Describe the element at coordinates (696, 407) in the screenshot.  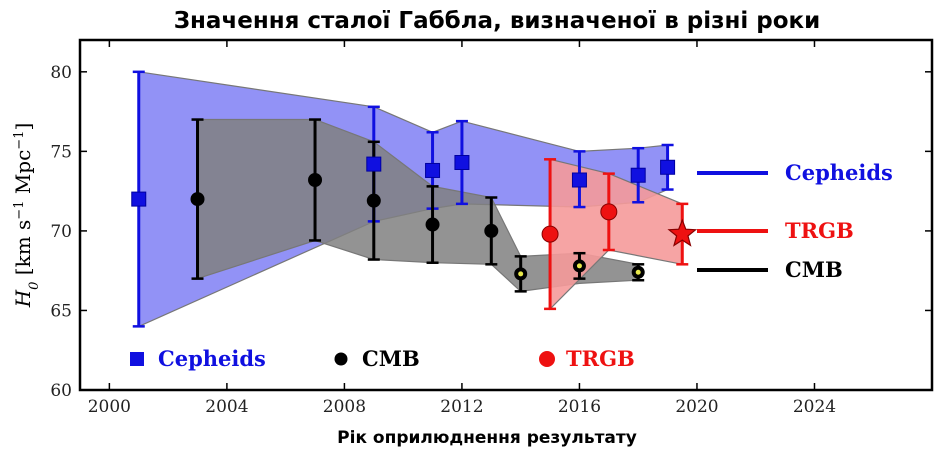
I see `x-tick-label-2020: 2020` at that location.